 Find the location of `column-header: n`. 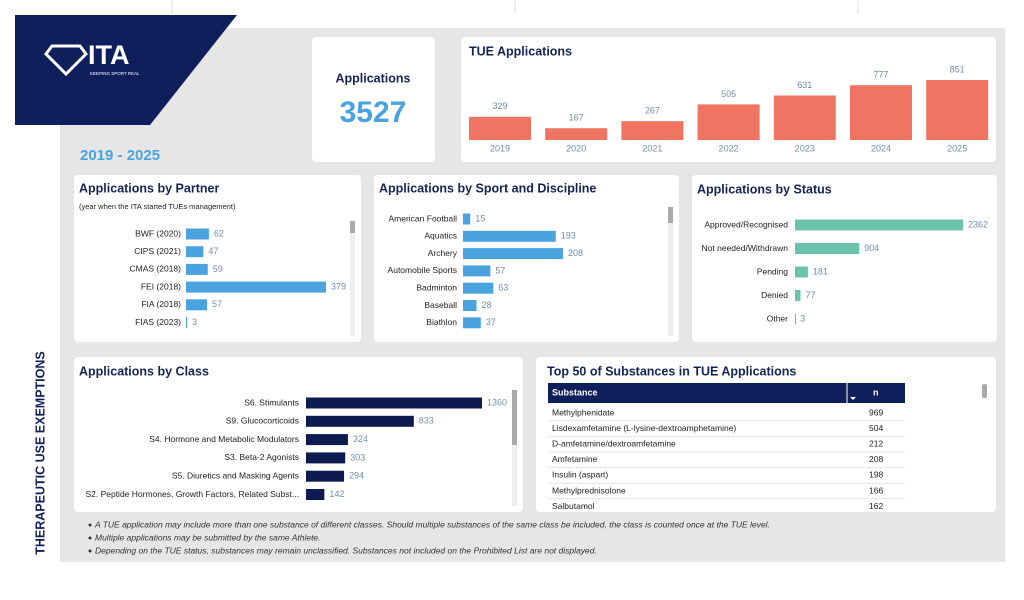

column-header: n is located at coordinates (876, 392).